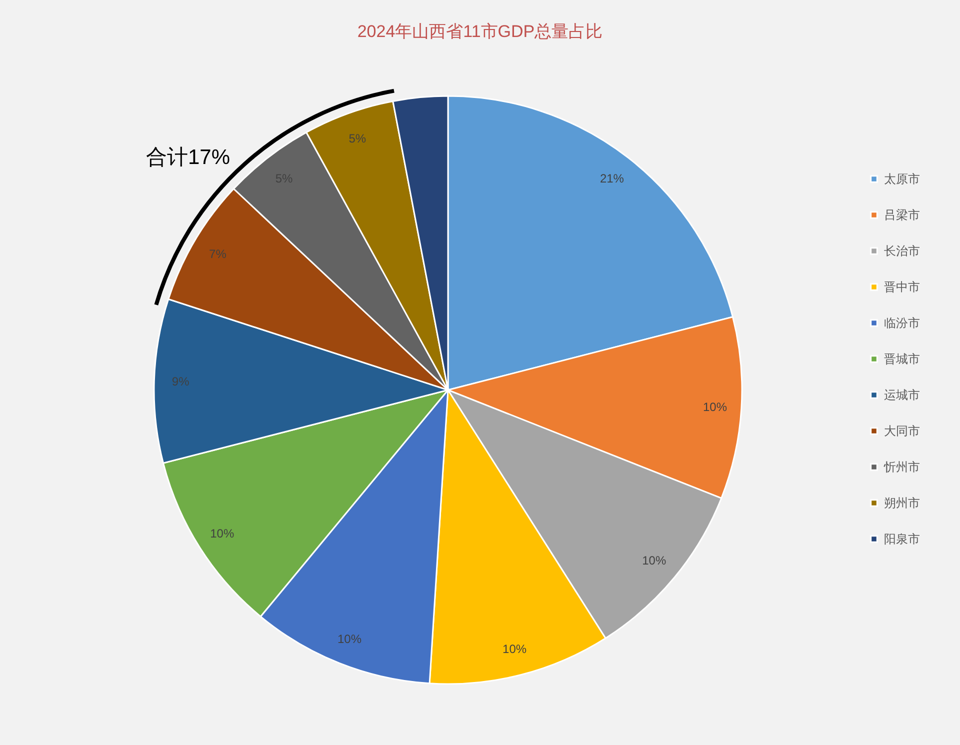 This screenshot has width=960, height=745. What do you see at coordinates (612, 179) in the screenshot?
I see `data-label: 21%` at bounding box center [612, 179].